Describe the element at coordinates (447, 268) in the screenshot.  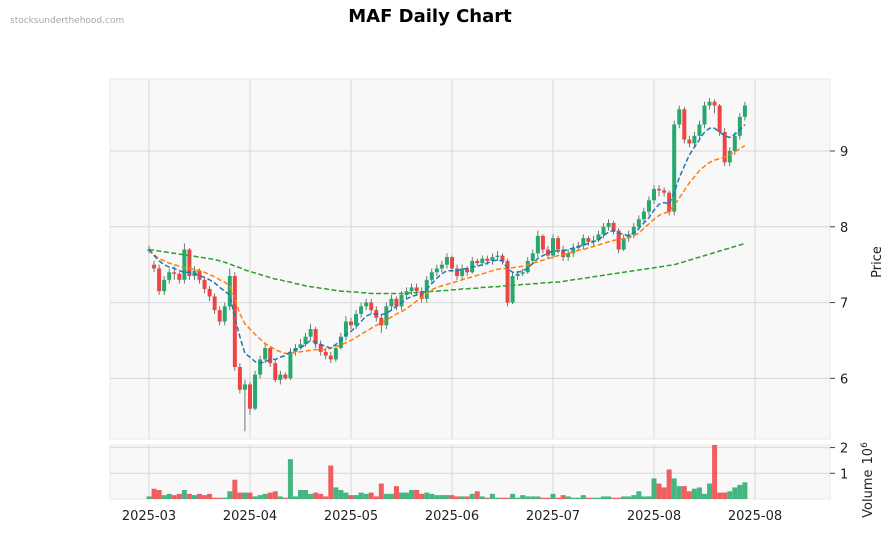
I see `ma-long-line` at that location.